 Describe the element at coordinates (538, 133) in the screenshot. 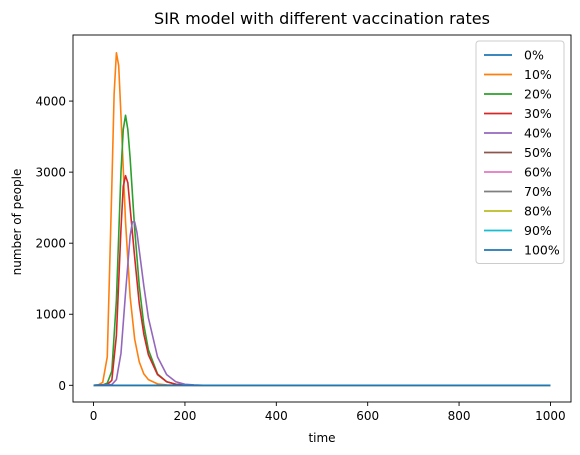

I see `legend-label: 40%` at that location.